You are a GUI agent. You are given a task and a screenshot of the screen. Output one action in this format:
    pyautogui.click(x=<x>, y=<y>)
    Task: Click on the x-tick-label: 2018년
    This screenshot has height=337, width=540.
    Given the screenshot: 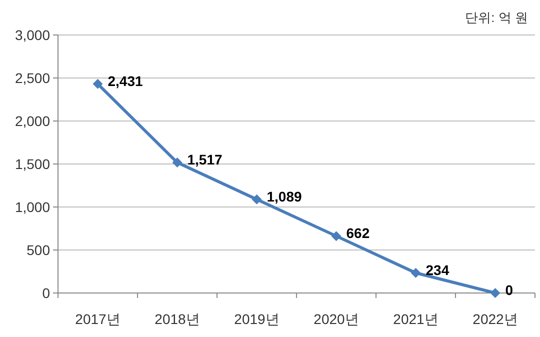 What is the action you would take?
    pyautogui.click(x=177, y=319)
    